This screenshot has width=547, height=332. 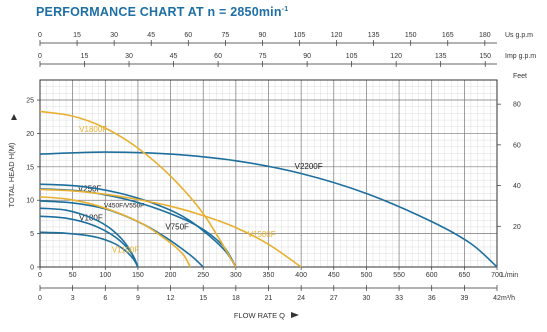 What do you see at coordinates (14, 117) in the screenshot?
I see `y-axis-arrow` at bounding box center [14, 117].